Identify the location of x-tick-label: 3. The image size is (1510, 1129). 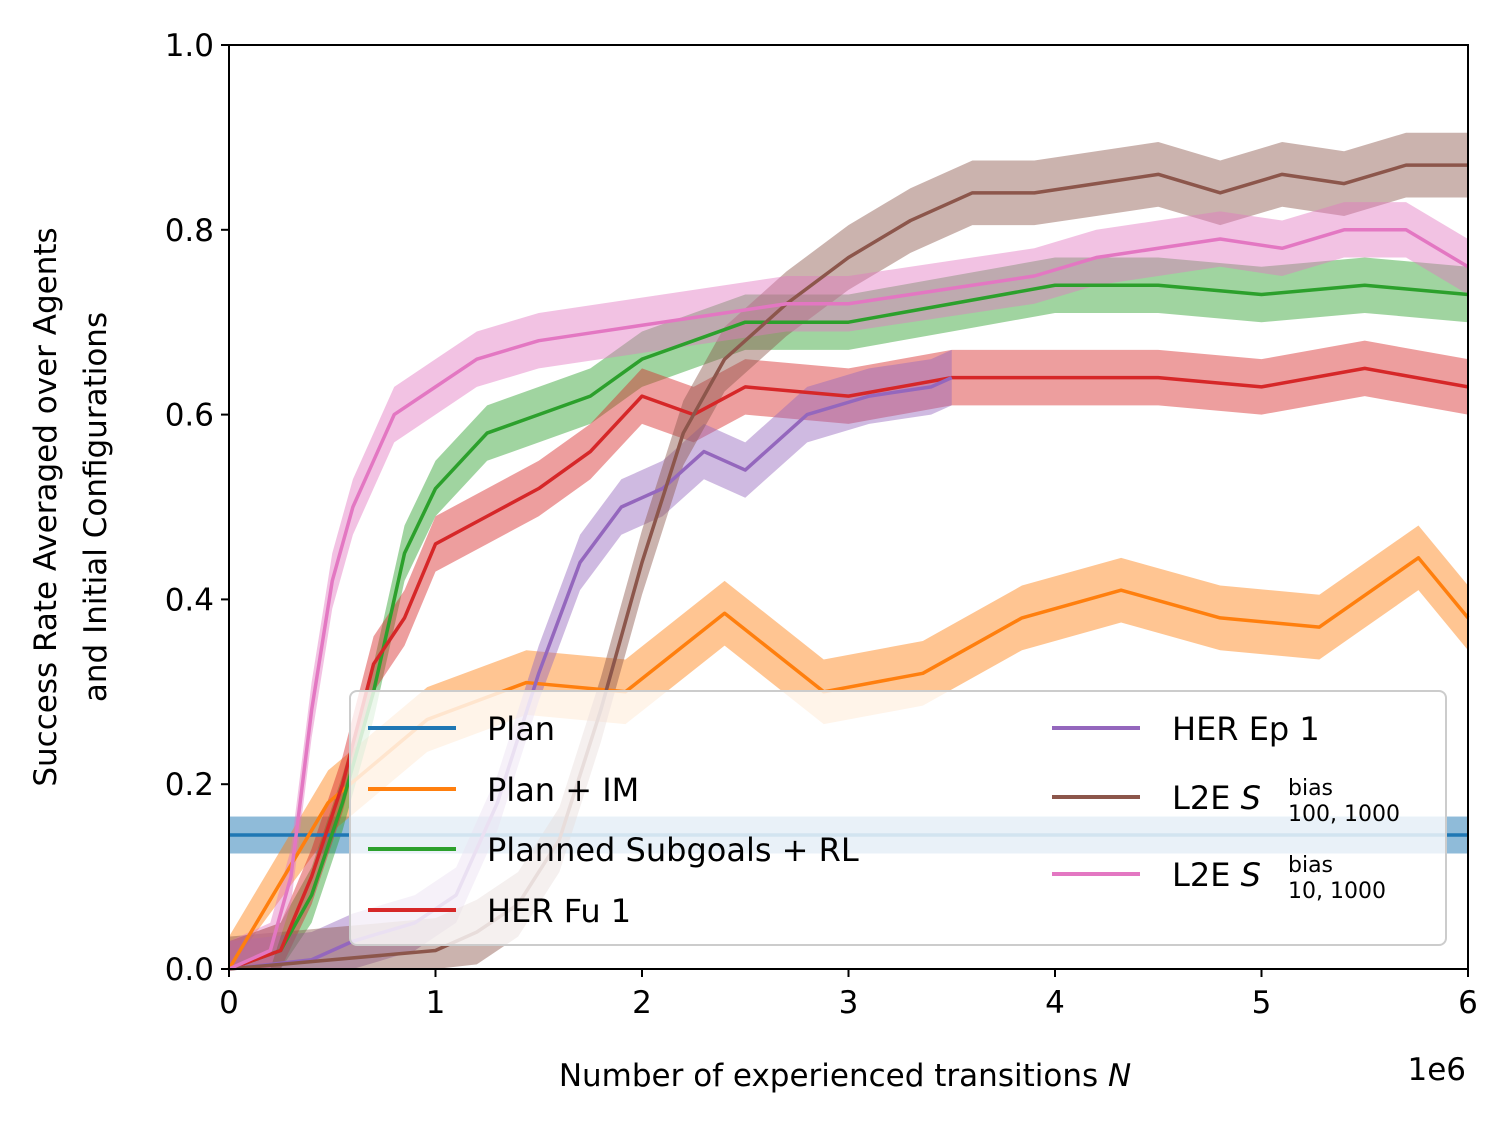
(849, 1003).